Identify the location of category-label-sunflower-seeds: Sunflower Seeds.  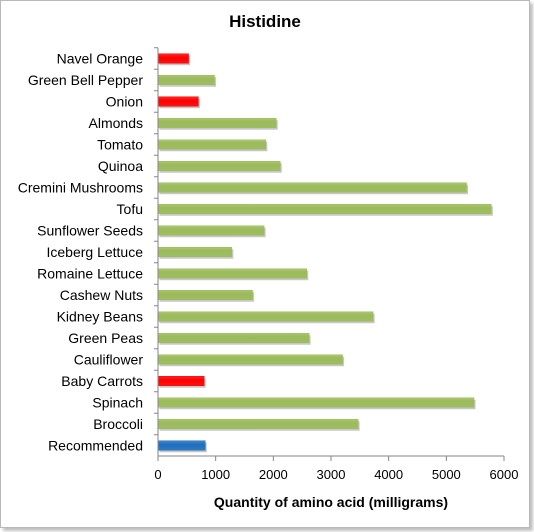
(90, 231).